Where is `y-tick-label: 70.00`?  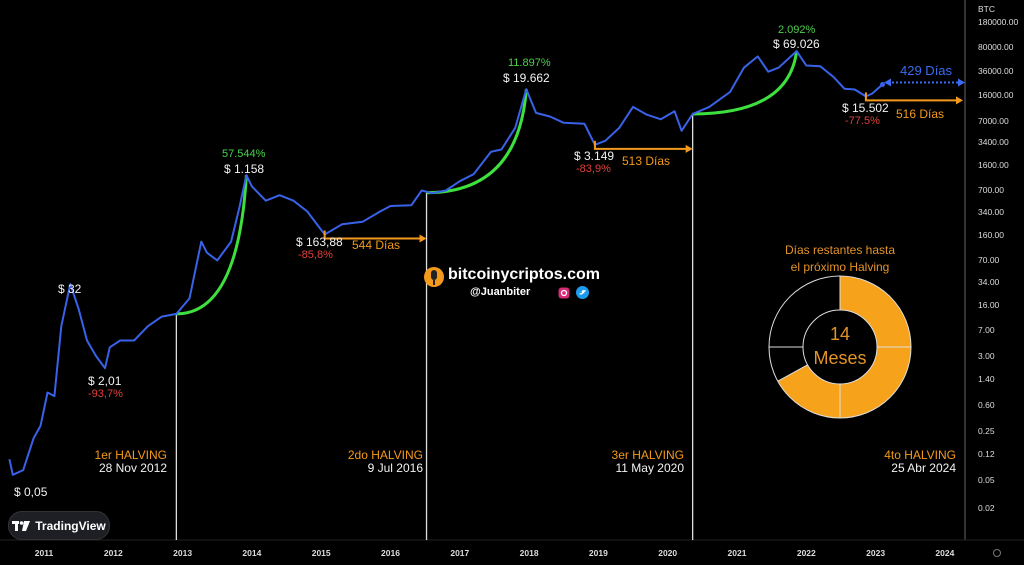
y-tick-label: 70.00 is located at coordinates (989, 260).